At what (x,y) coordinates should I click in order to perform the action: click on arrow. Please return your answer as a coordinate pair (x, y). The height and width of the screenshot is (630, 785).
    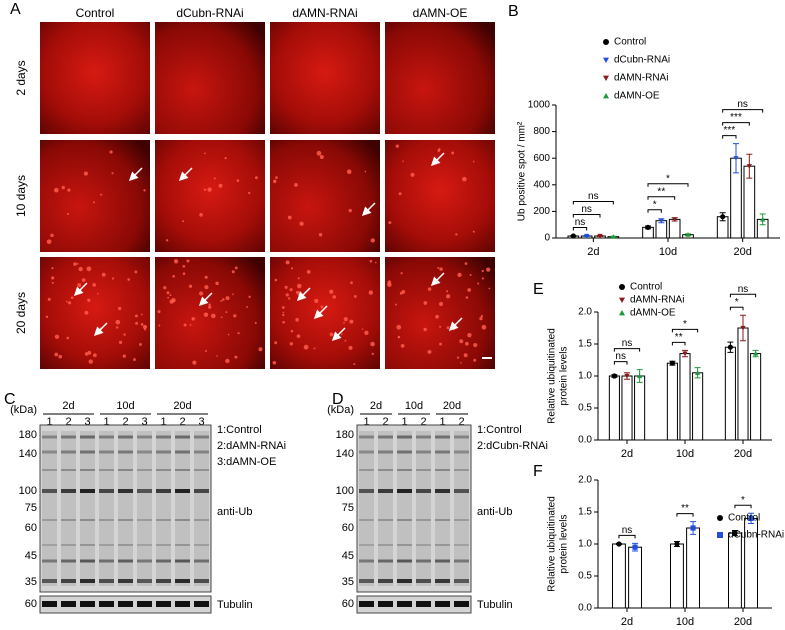
    Looking at the image, I should click on (185, 174).